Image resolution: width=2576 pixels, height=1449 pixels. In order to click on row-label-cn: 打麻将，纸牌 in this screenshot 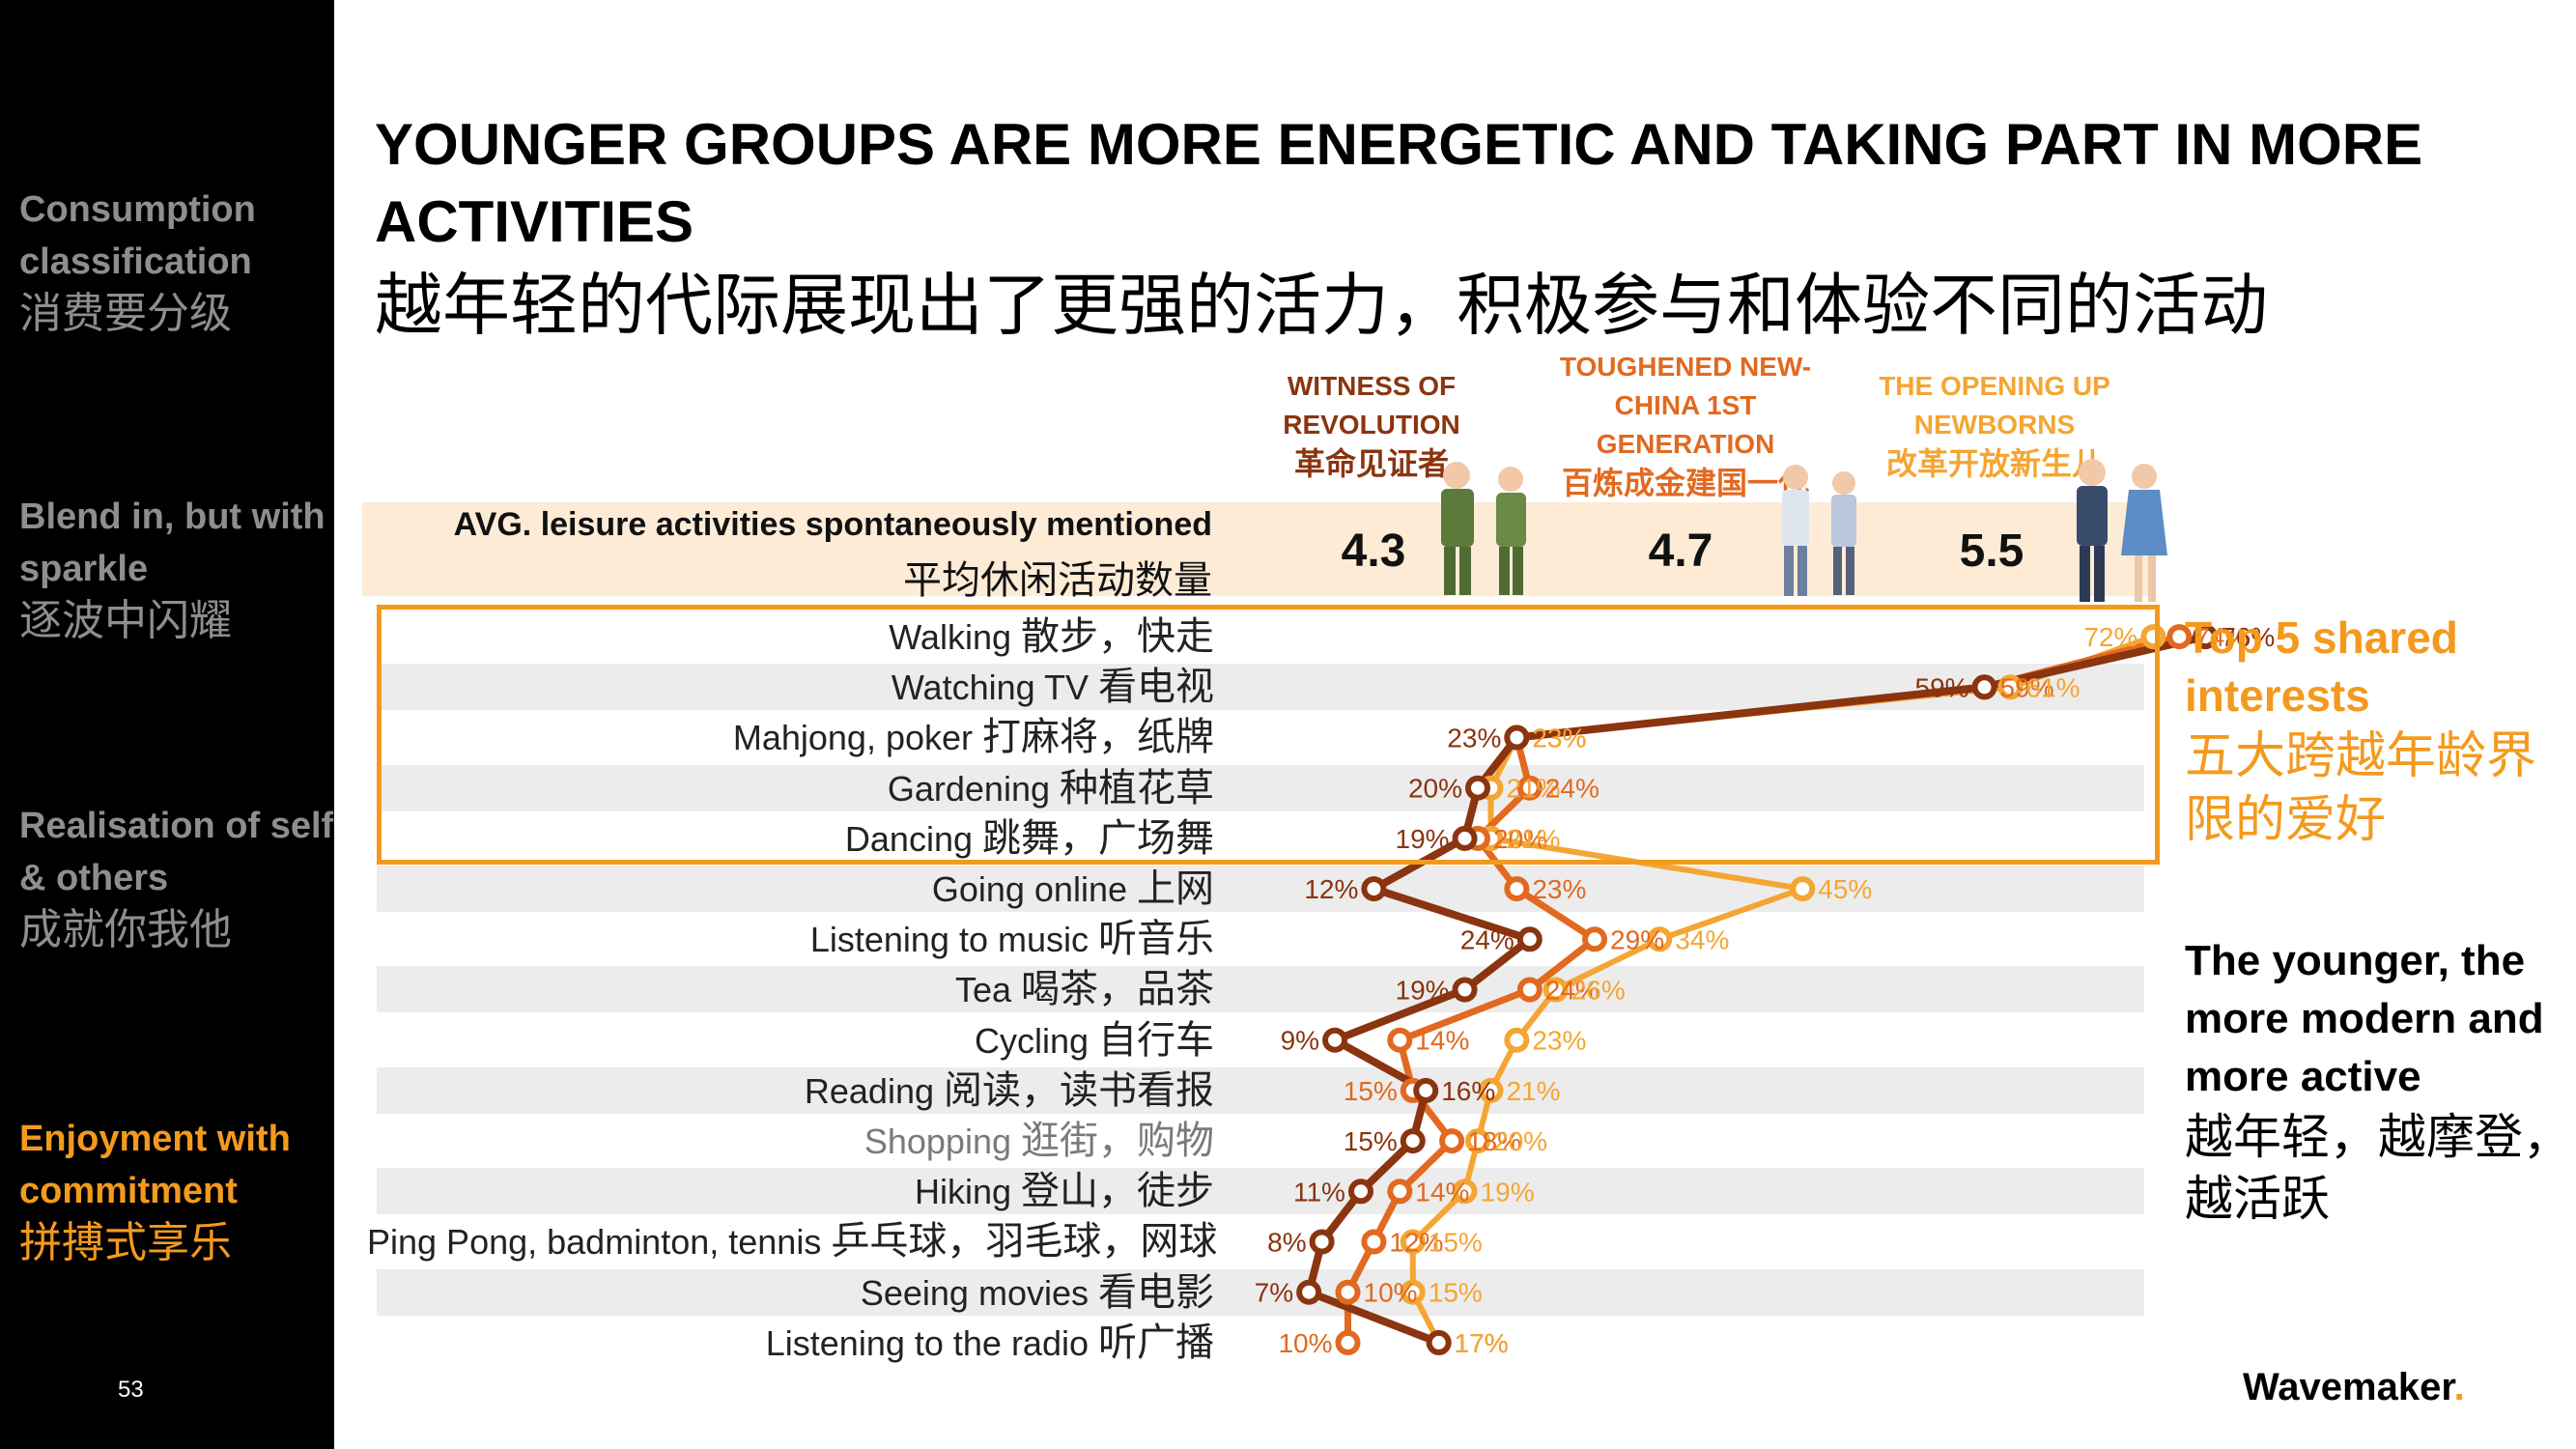, I will do `click(1098, 737)`.